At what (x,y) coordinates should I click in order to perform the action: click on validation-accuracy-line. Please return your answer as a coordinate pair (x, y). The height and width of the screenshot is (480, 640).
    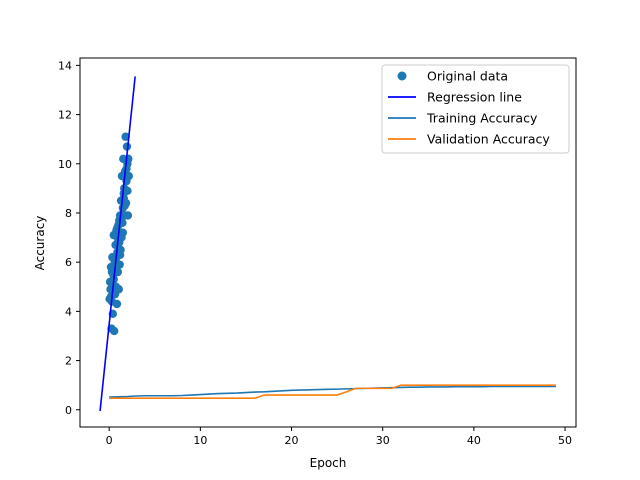
    Looking at the image, I should click on (332, 392).